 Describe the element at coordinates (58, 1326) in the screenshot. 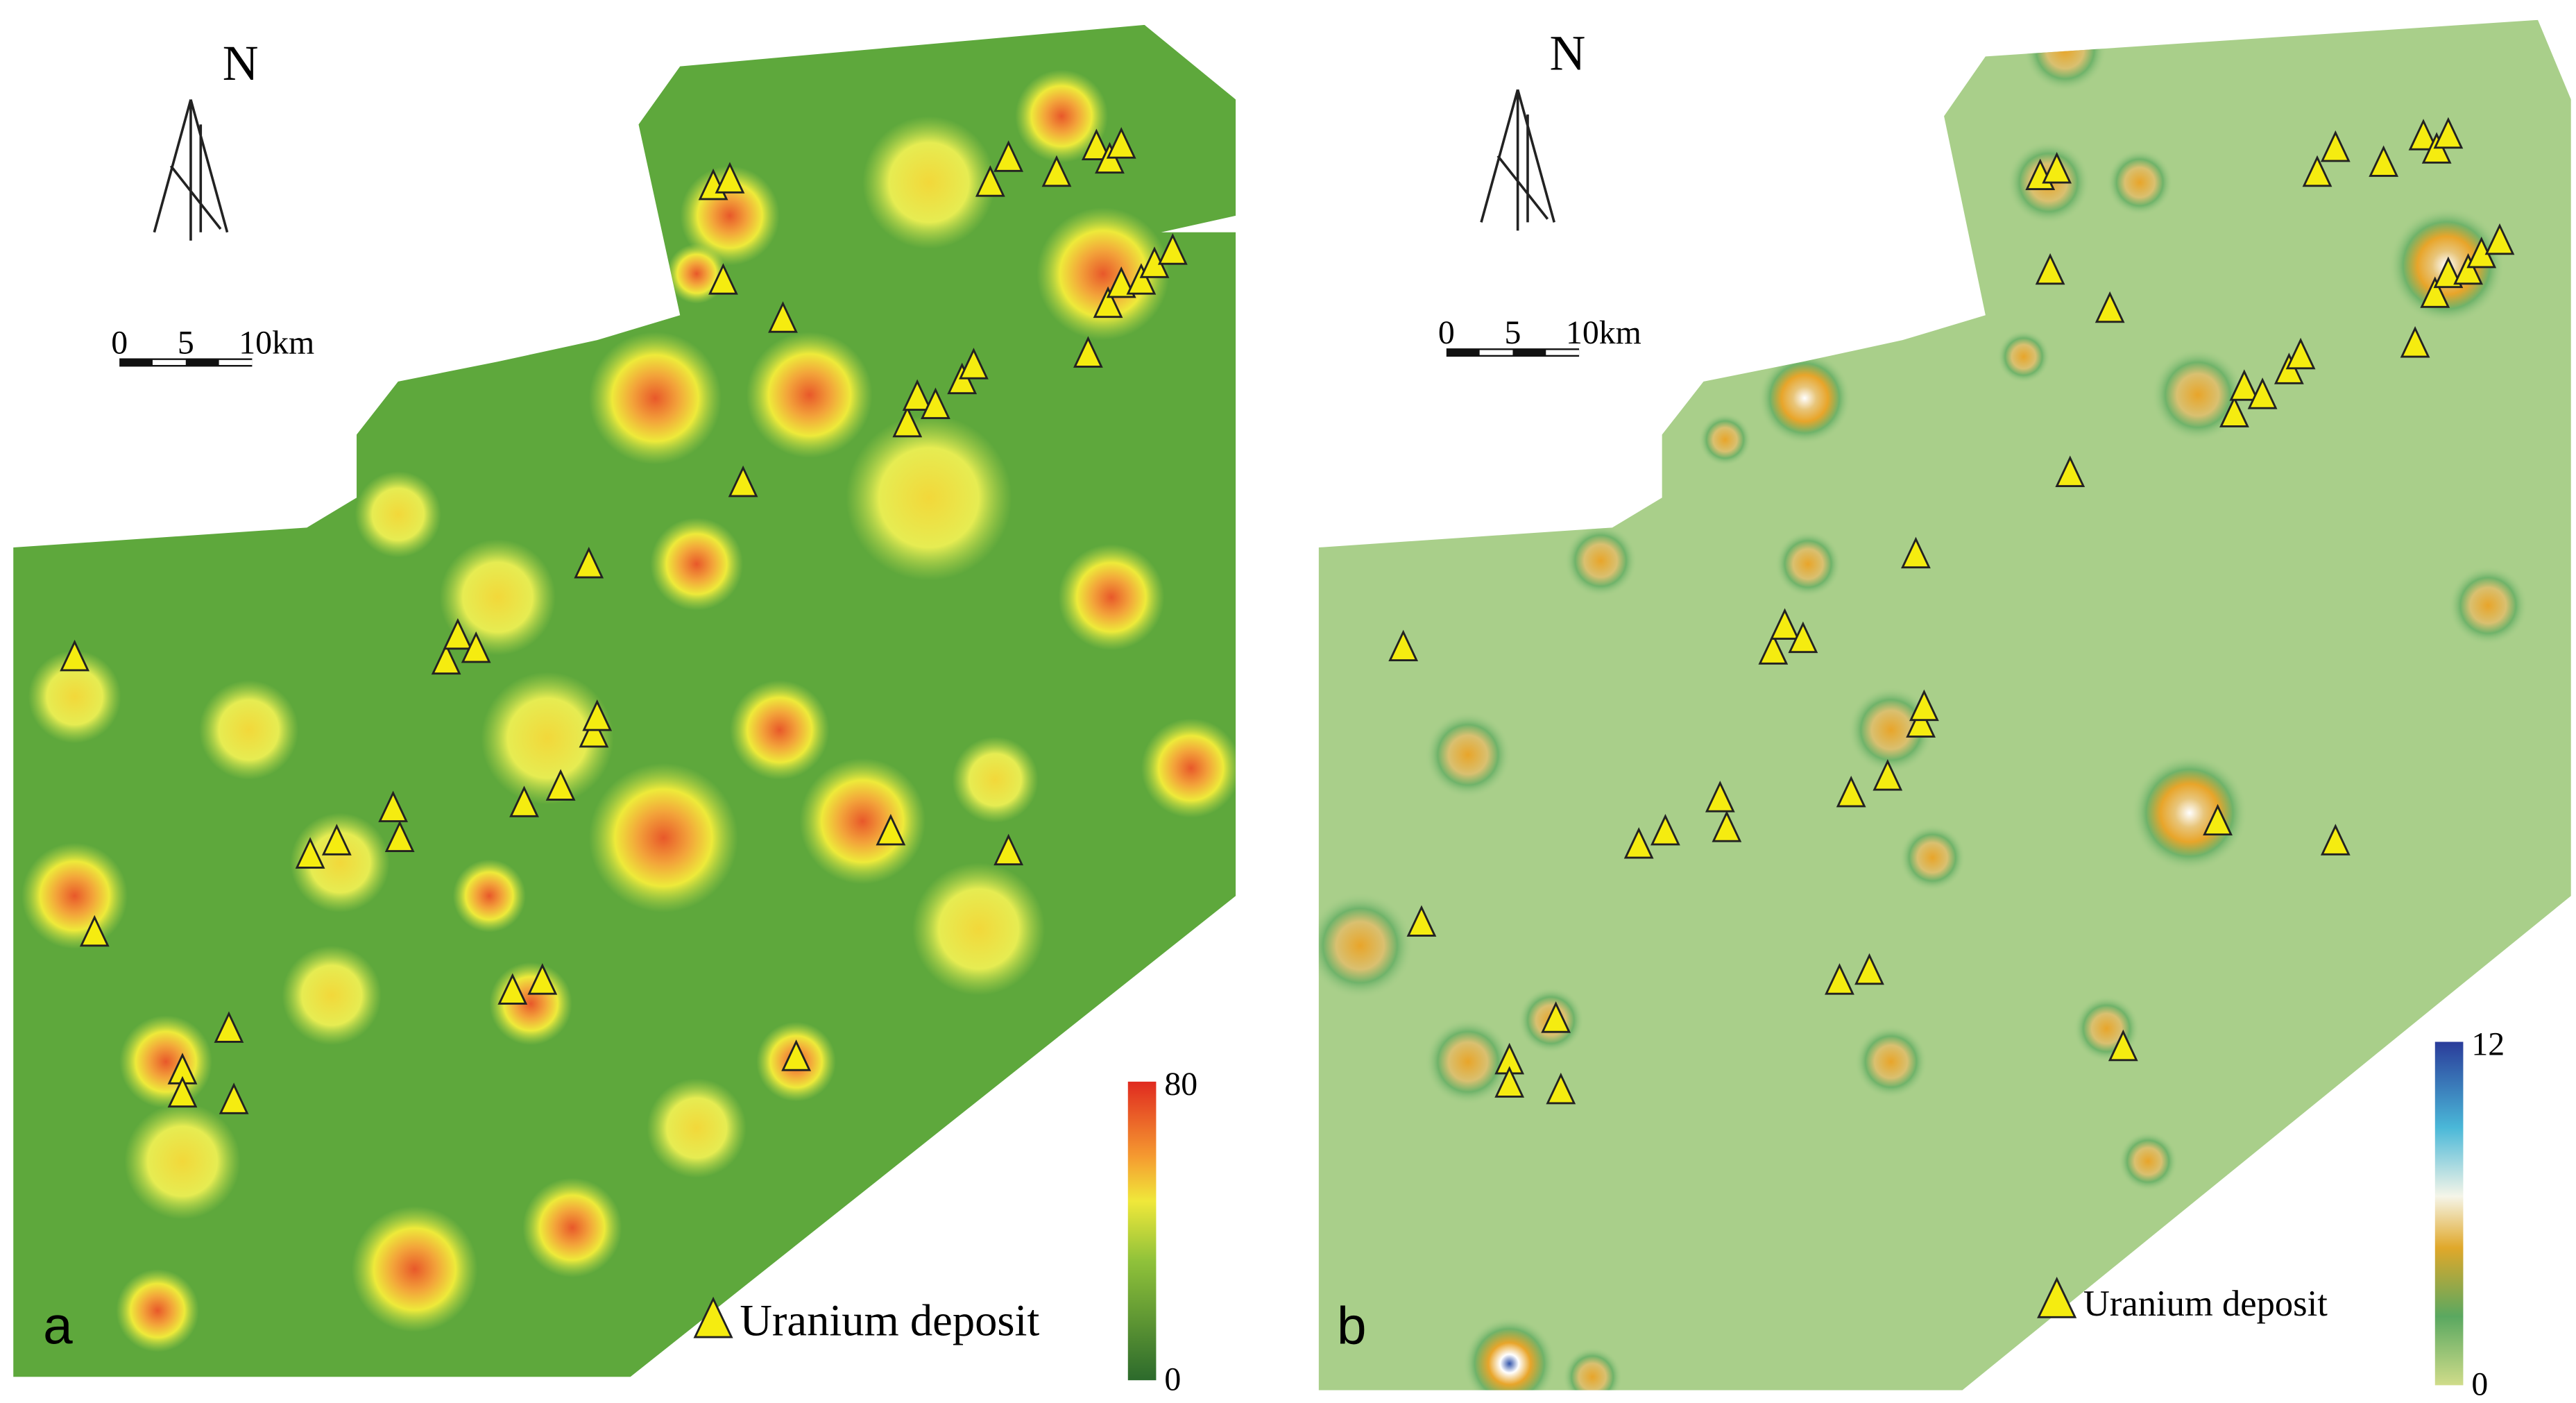

I see `panel-label: a` at that location.